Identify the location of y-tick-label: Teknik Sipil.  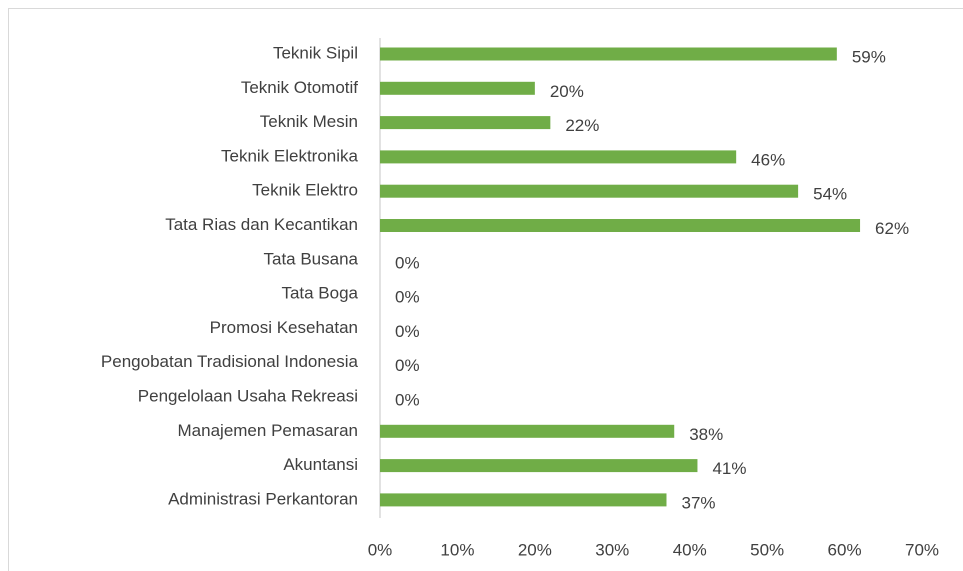
(315, 52).